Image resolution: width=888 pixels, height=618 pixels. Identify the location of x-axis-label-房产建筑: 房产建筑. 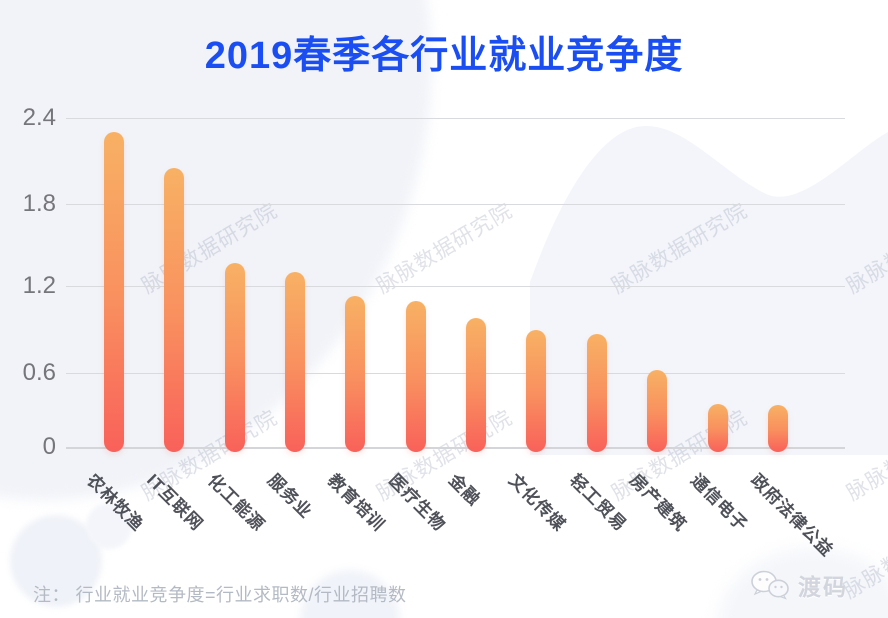
(658, 502).